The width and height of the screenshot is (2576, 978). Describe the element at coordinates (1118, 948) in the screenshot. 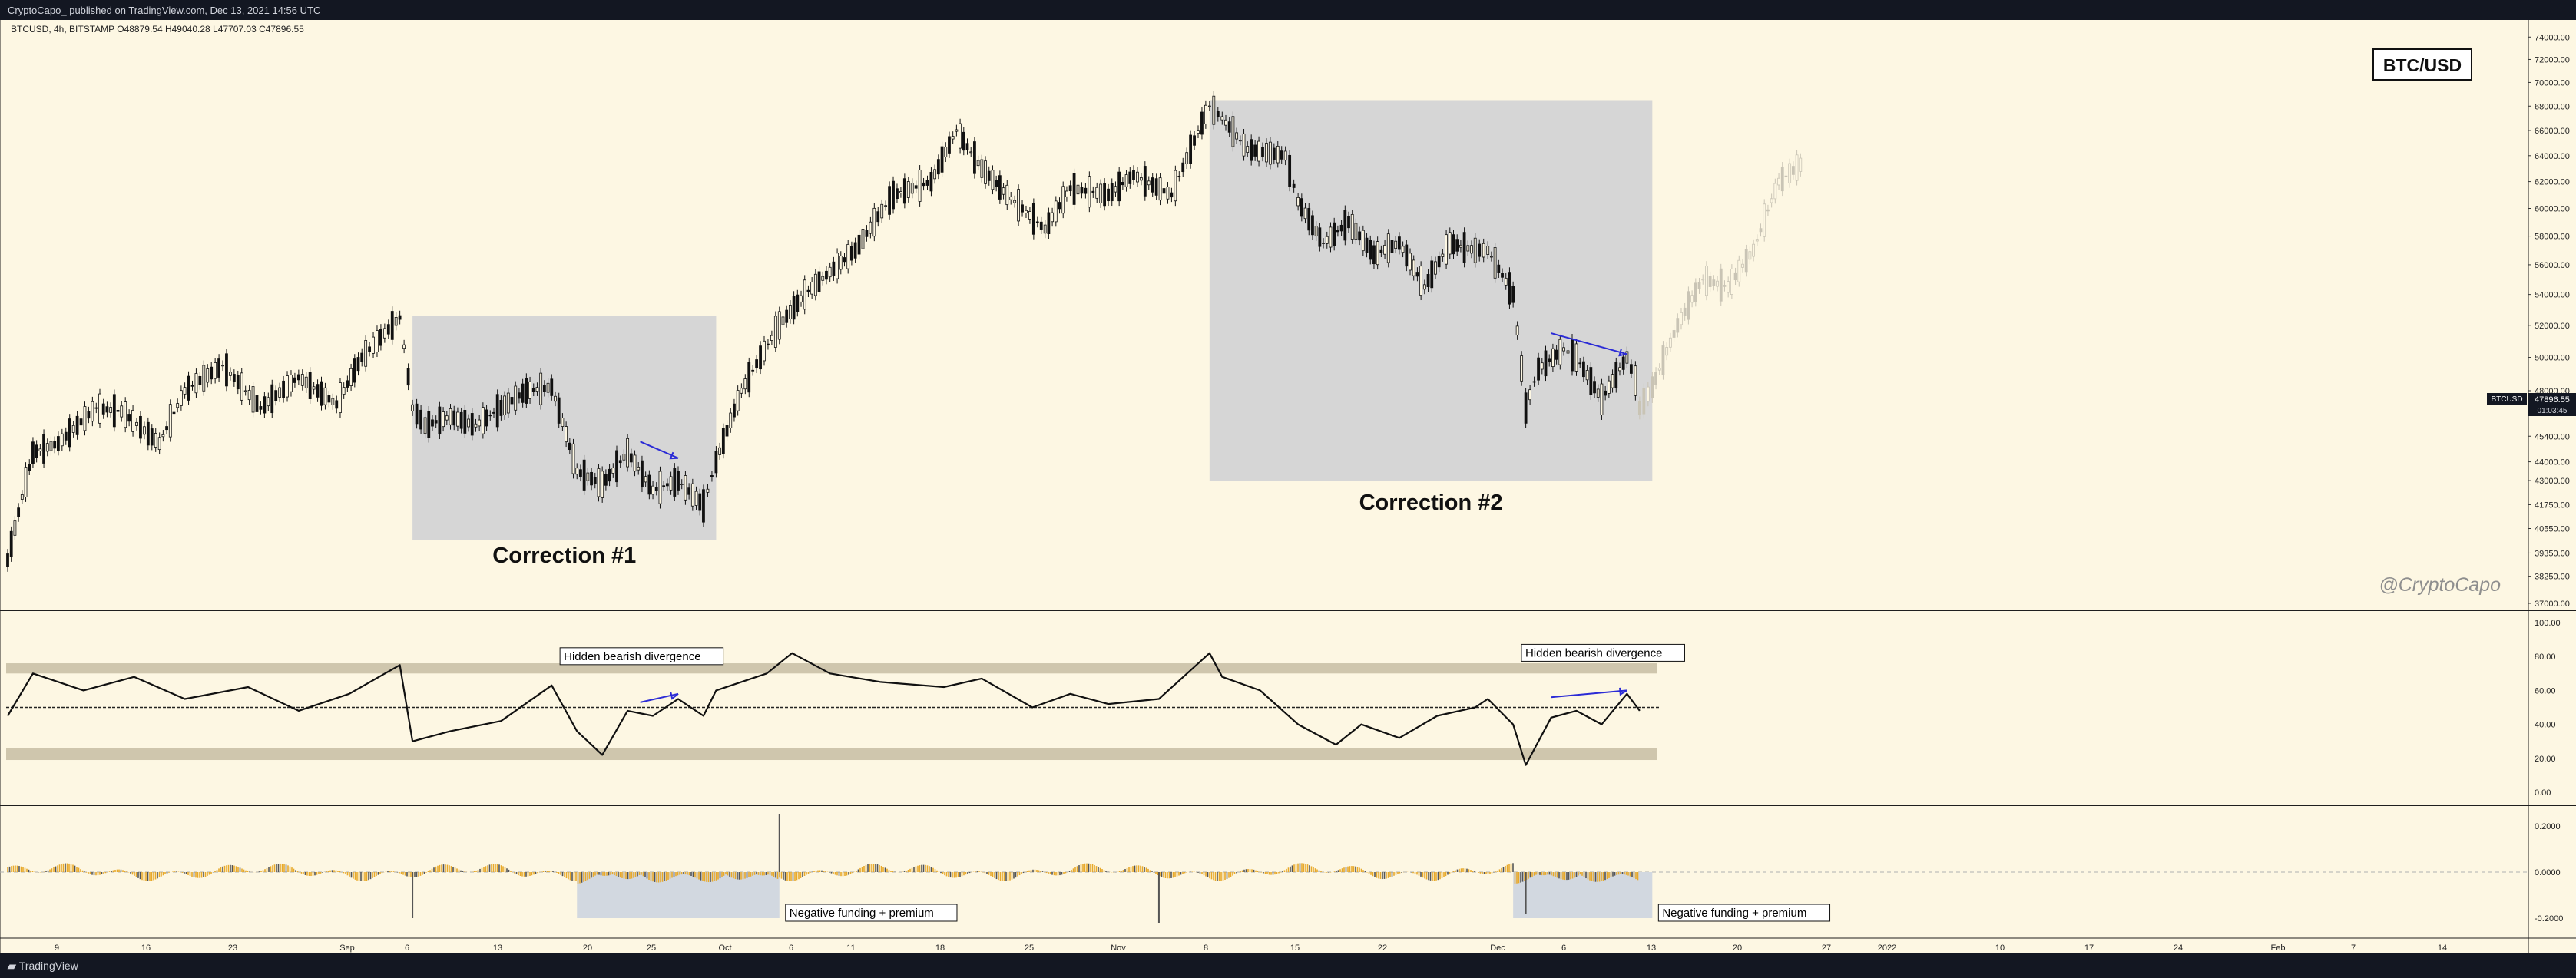

I see `time-tick-label: Nov` at that location.